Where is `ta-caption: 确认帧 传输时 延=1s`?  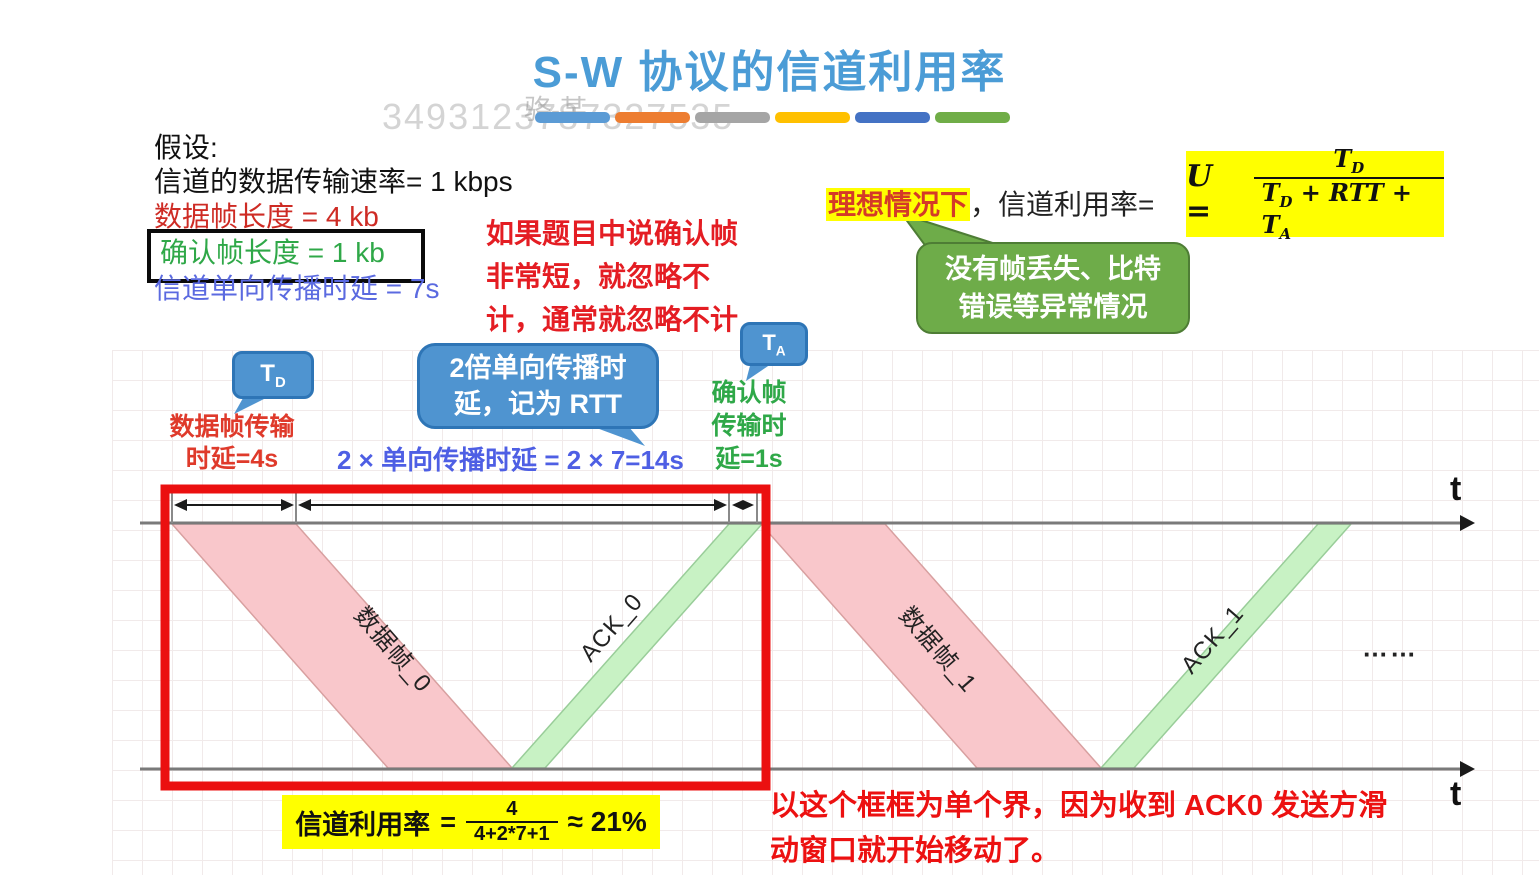 ta-caption: 确认帧 传输时 延=1s is located at coordinates (749, 426).